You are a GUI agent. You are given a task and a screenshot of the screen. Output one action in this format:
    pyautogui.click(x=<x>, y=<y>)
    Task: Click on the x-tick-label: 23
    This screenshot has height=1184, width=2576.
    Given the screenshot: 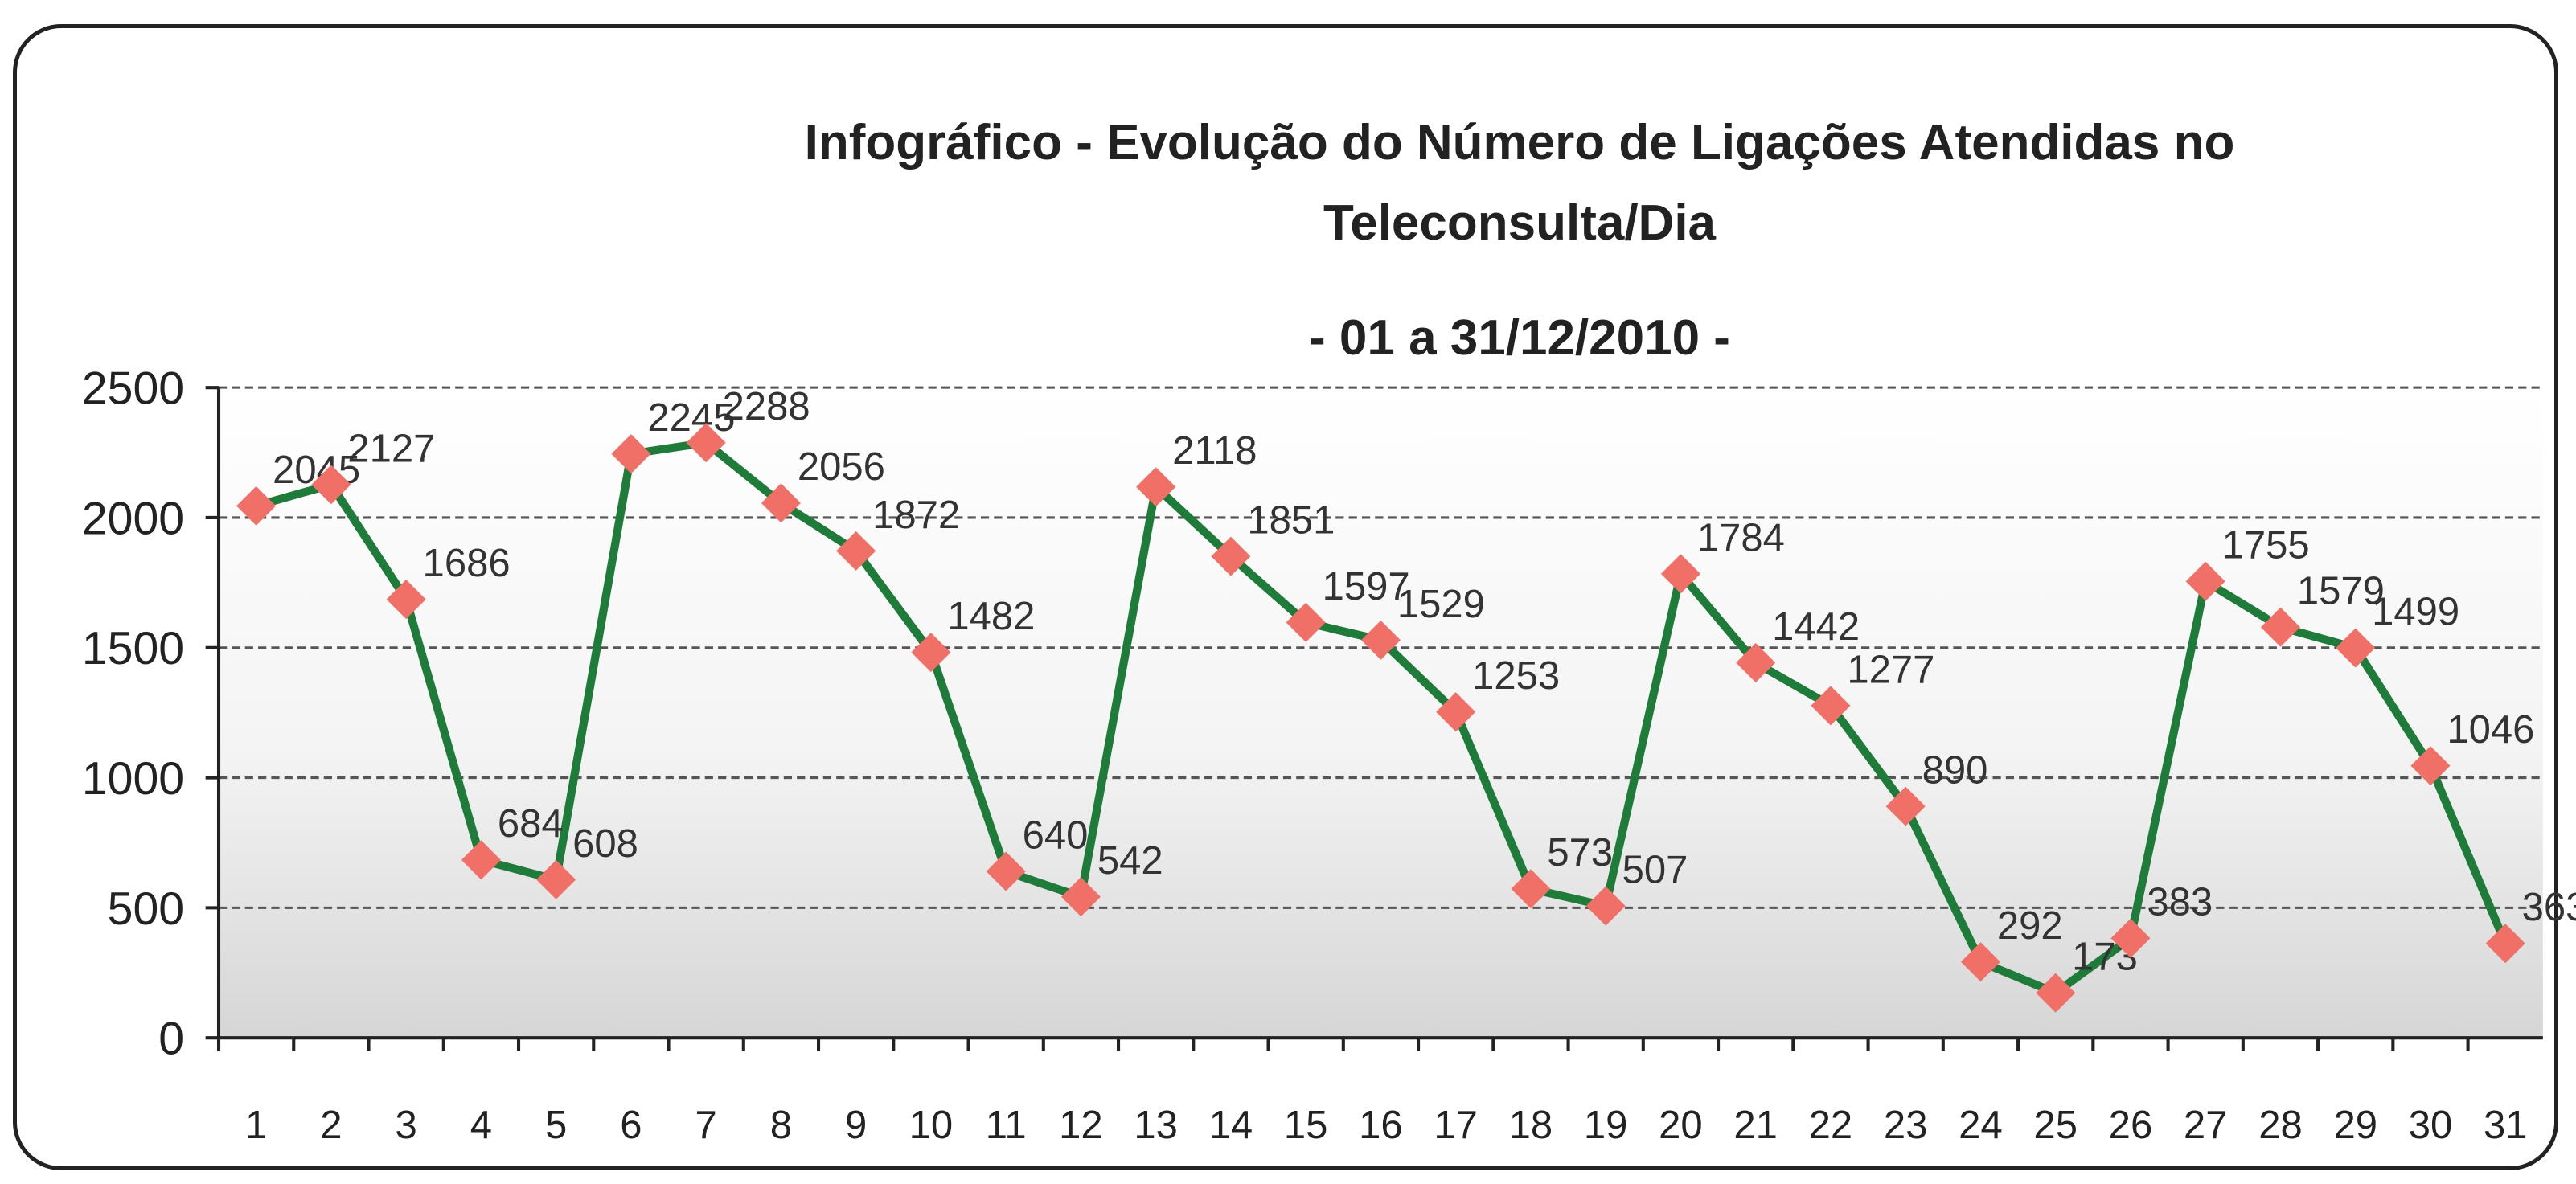 What is the action you would take?
    pyautogui.click(x=1906, y=1125)
    